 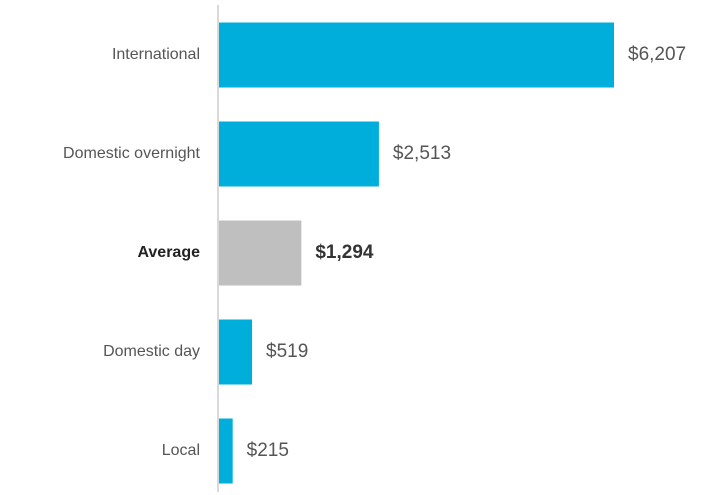 What do you see at coordinates (168, 252) in the screenshot?
I see `category-label: Average` at bounding box center [168, 252].